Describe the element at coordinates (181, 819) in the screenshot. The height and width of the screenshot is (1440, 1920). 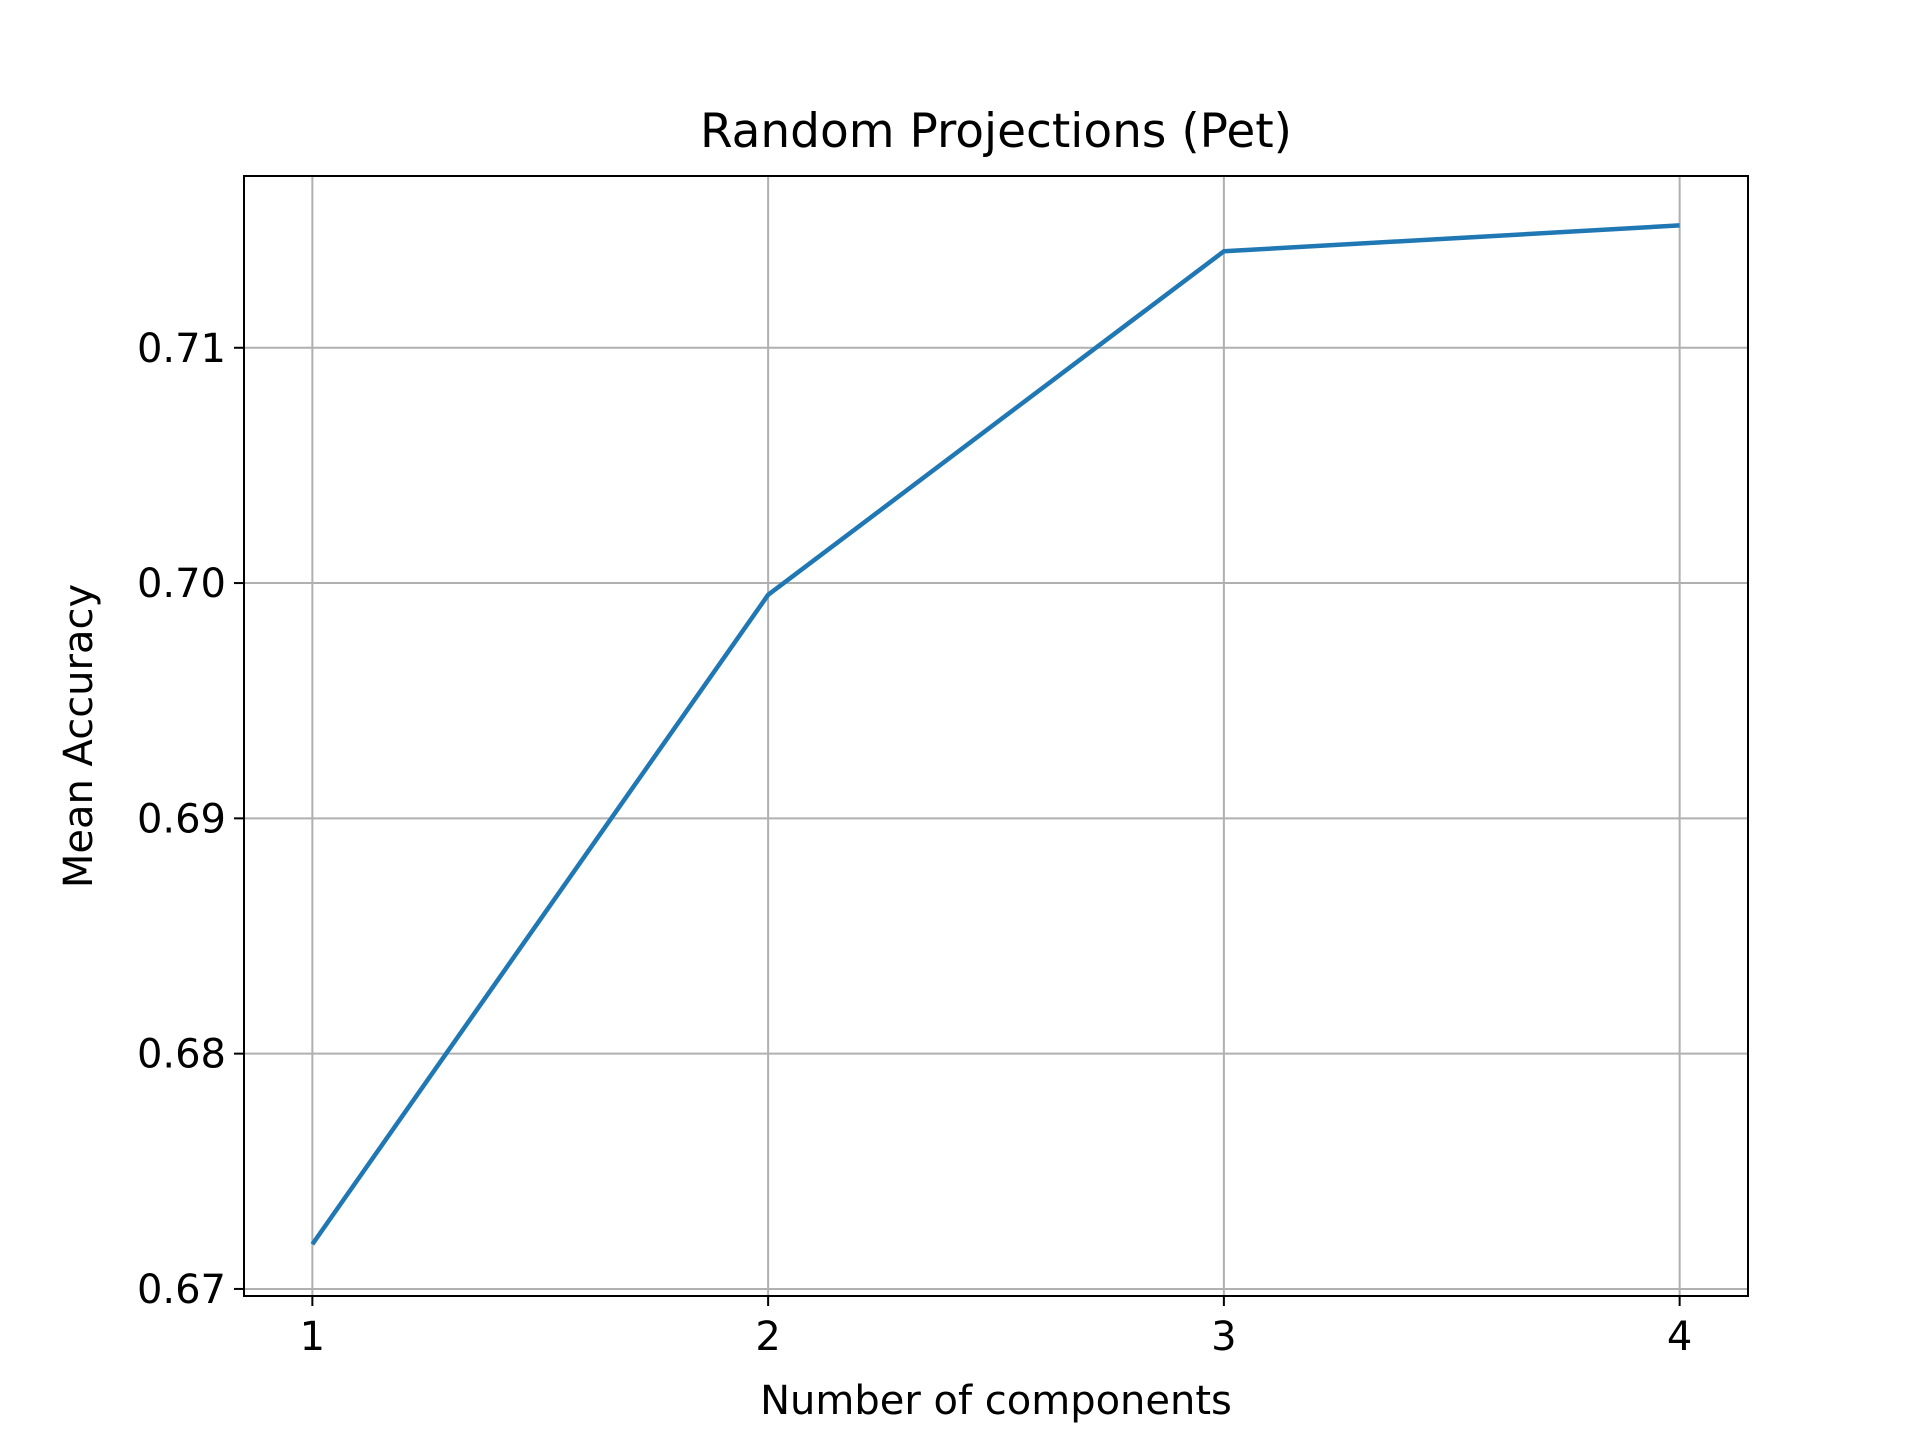
I see `y-tick-label: 0.69` at that location.